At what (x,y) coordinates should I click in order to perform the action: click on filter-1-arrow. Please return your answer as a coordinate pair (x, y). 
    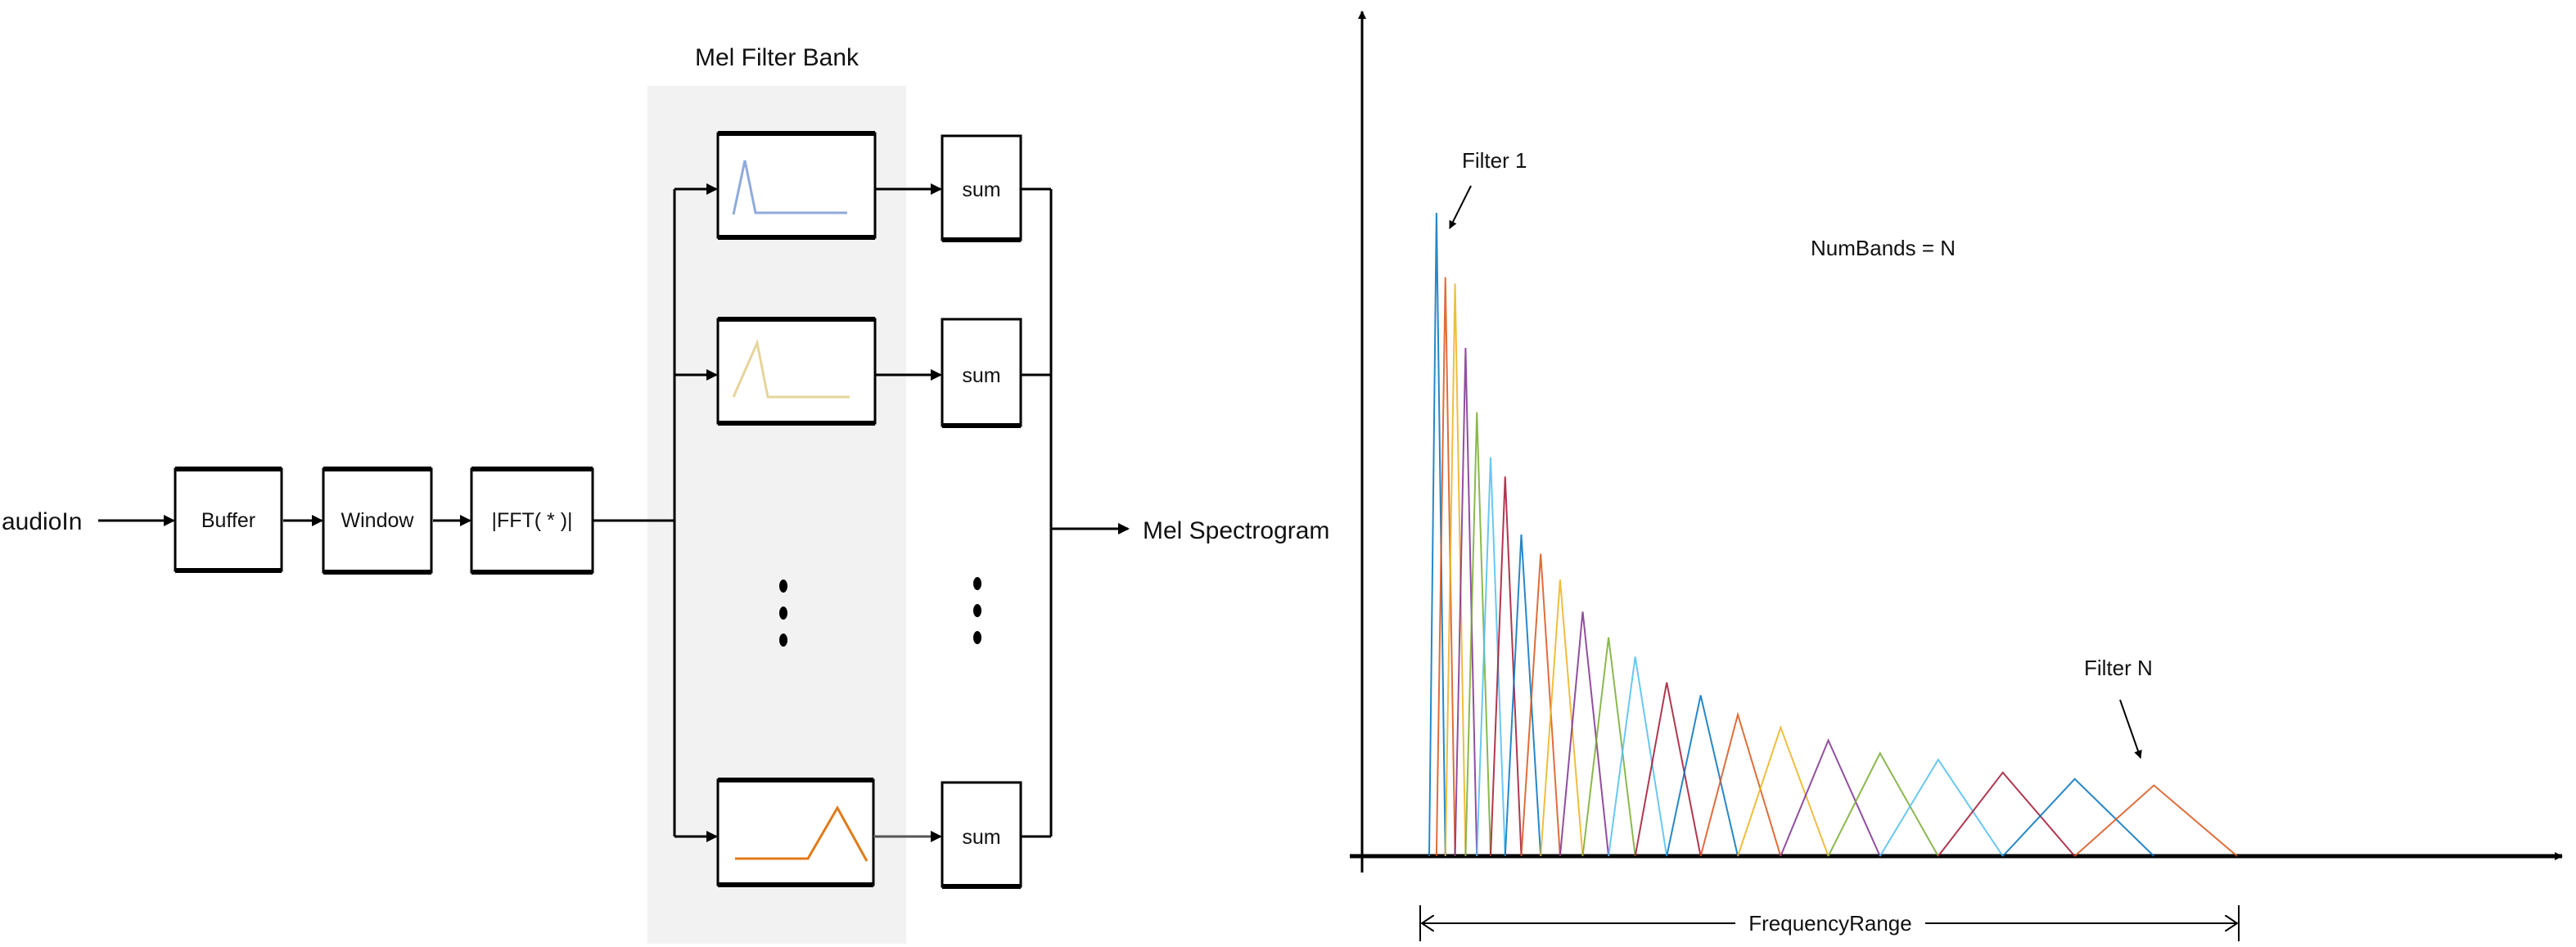
    Looking at the image, I should click on (1460, 207).